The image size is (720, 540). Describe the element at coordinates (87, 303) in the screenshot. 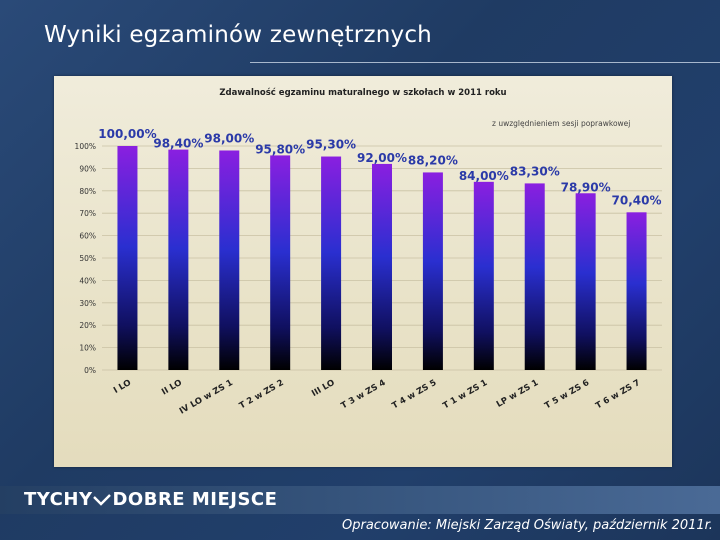

I see `y-tick-label: 30%` at that location.